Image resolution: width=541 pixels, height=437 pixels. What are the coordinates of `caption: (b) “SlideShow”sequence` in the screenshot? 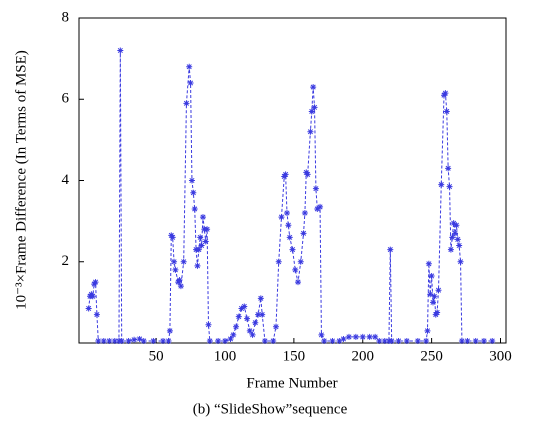 It's located at (270, 409).